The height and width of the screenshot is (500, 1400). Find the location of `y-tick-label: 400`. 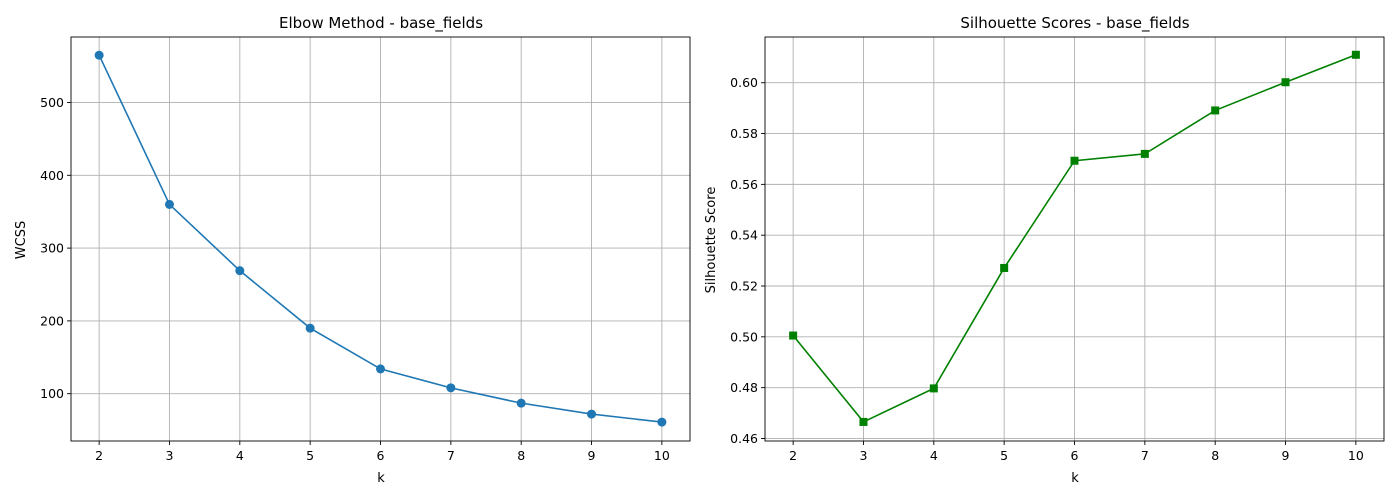

y-tick-label: 400 is located at coordinates (52, 175).